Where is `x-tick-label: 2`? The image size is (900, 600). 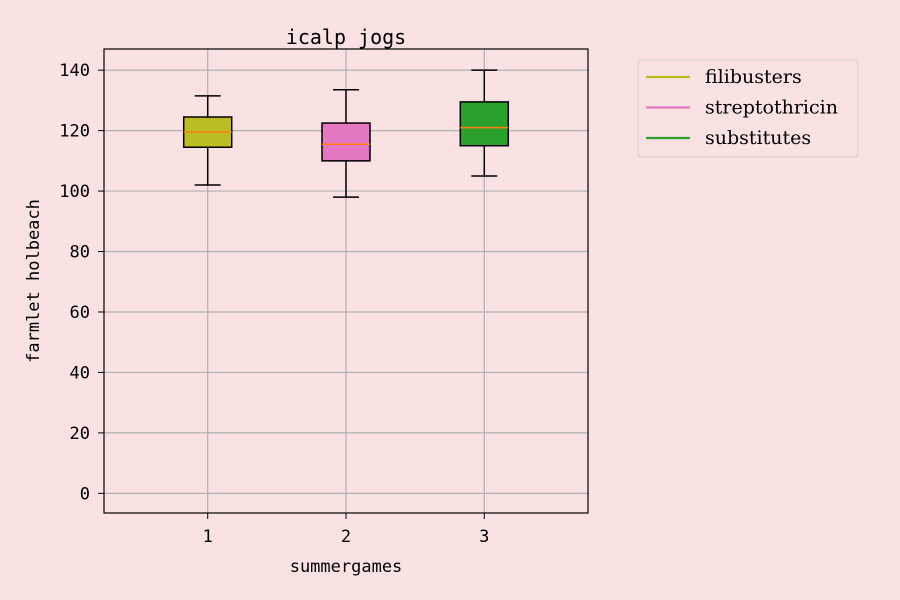
x-tick-label: 2 is located at coordinates (346, 537).